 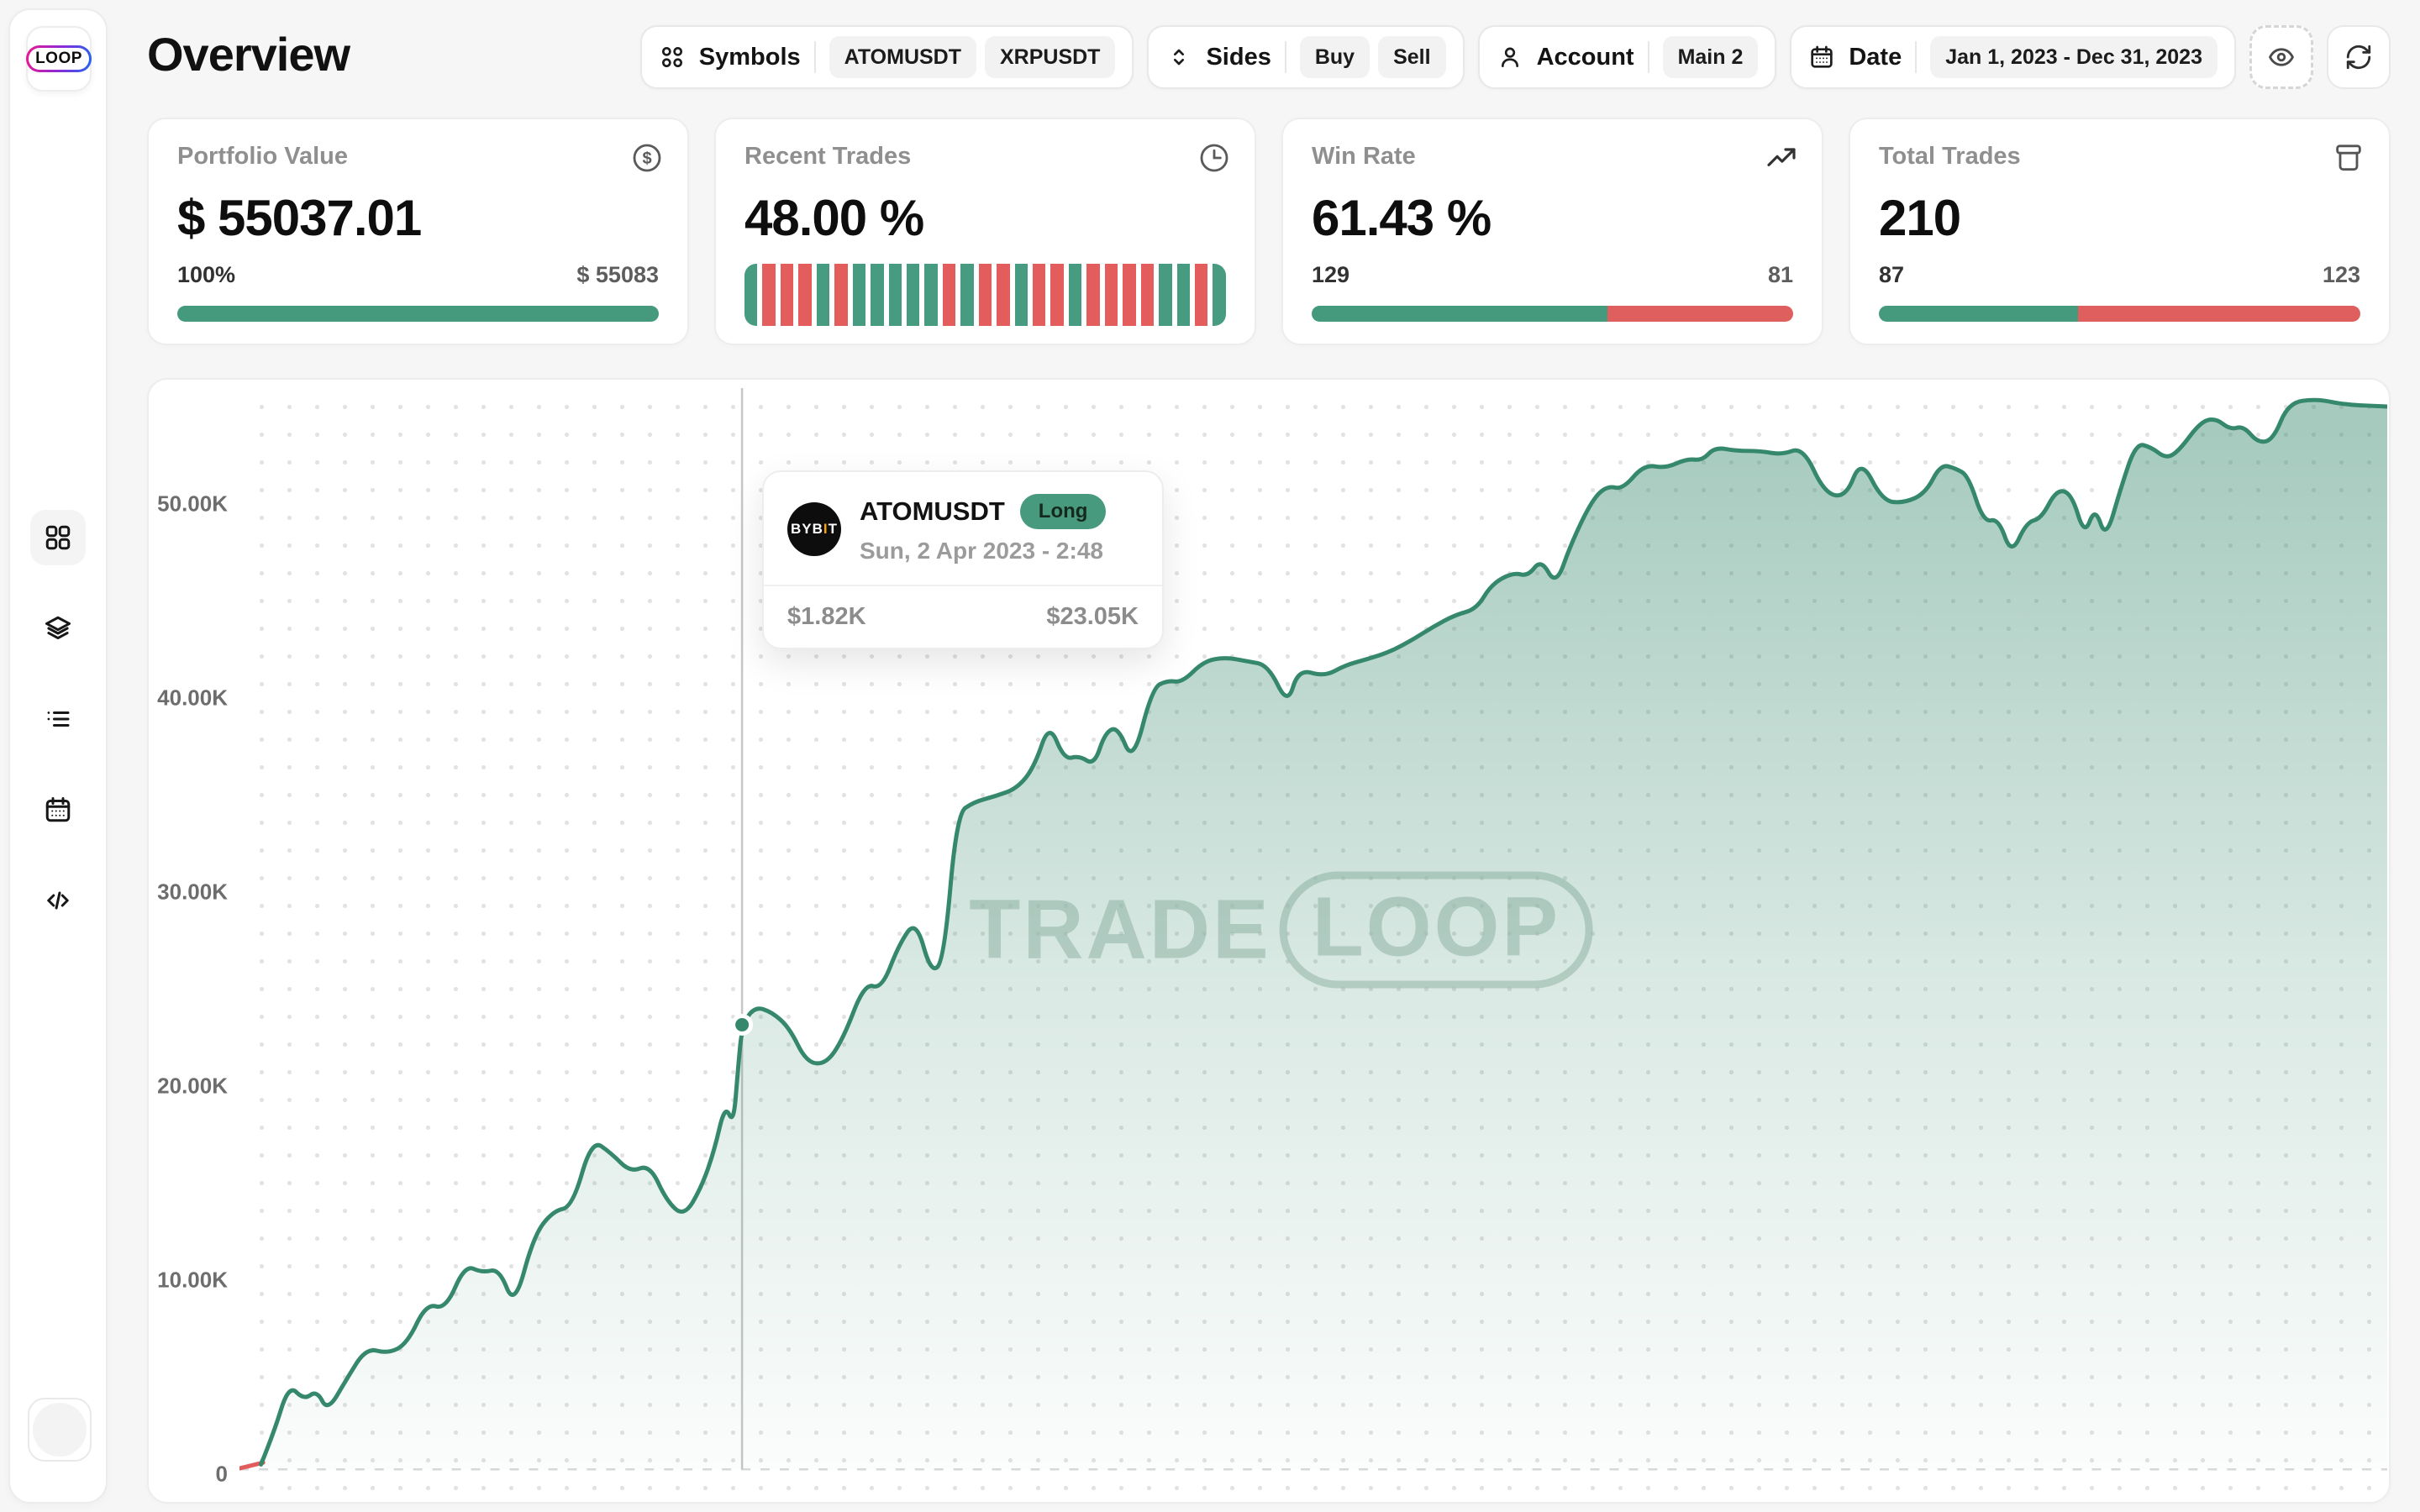 I want to click on list-icon, so click(x=58, y=719).